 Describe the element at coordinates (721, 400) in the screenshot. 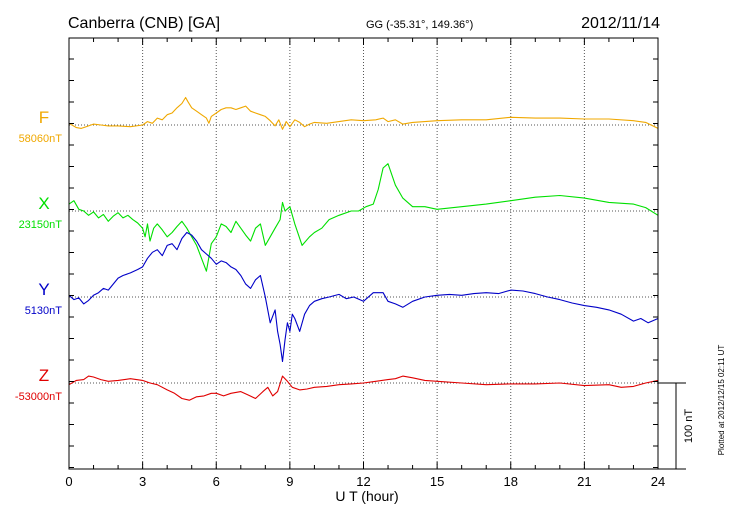

I see `plotted-at-note: Plotted at 2012/12/15 02:11 UT` at that location.